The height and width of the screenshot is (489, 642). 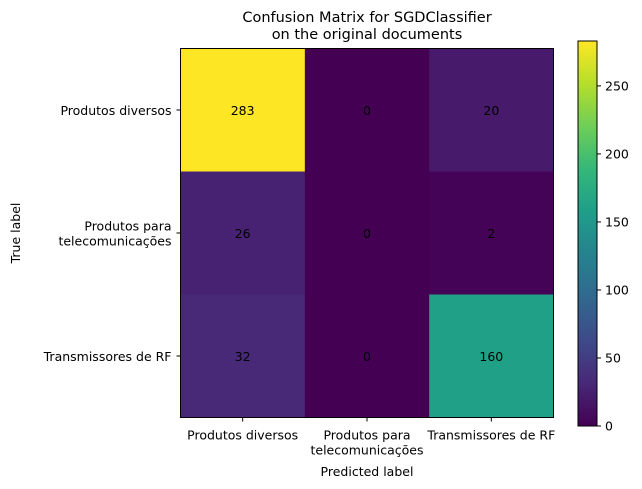 I want to click on x-tick-label: Produtos para, so click(x=366, y=435).